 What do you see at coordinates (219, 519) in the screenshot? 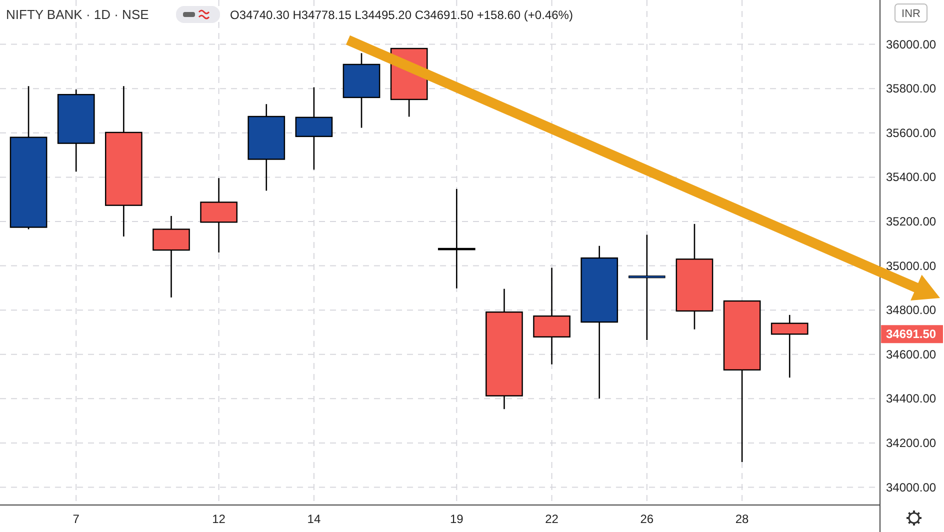
I see `x-tick-label: 12` at bounding box center [219, 519].